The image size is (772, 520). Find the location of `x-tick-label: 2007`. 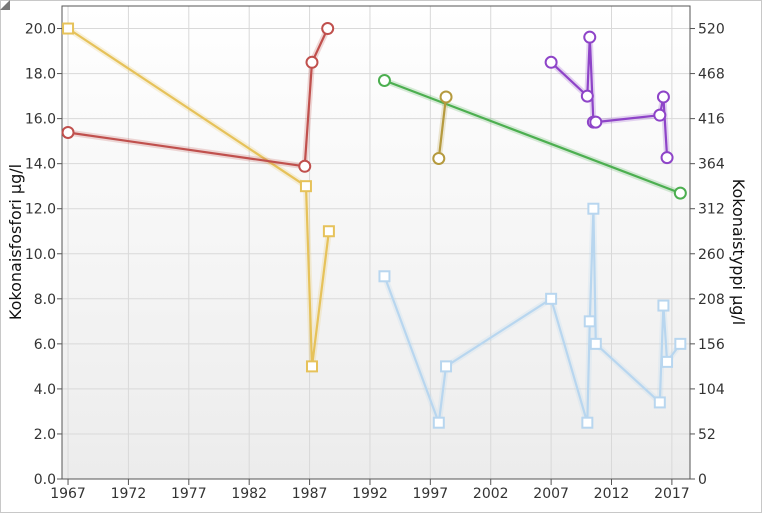

x-tick-label: 2007 is located at coordinates (551, 494).